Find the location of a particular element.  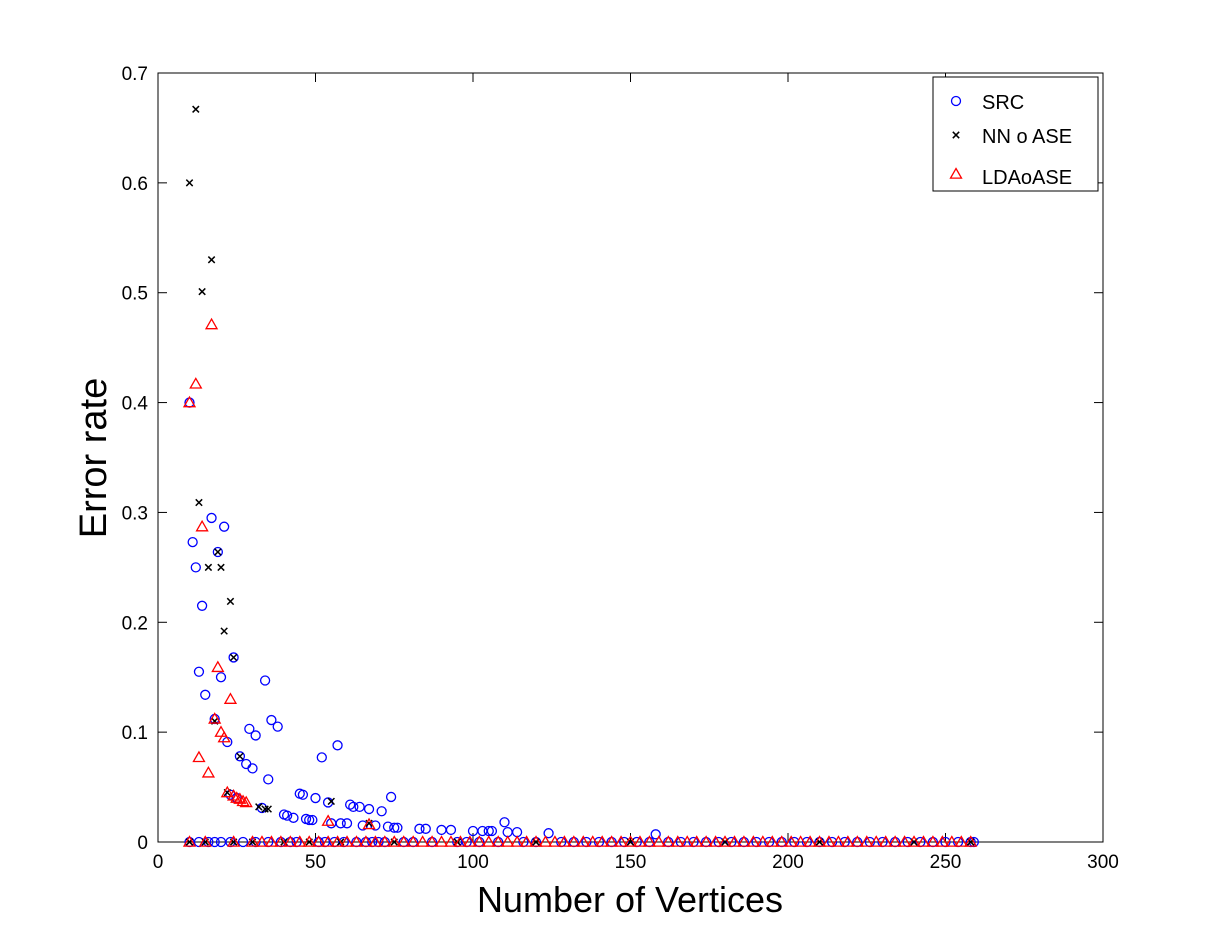

y-tick-label: 0.4 is located at coordinates (135, 404).